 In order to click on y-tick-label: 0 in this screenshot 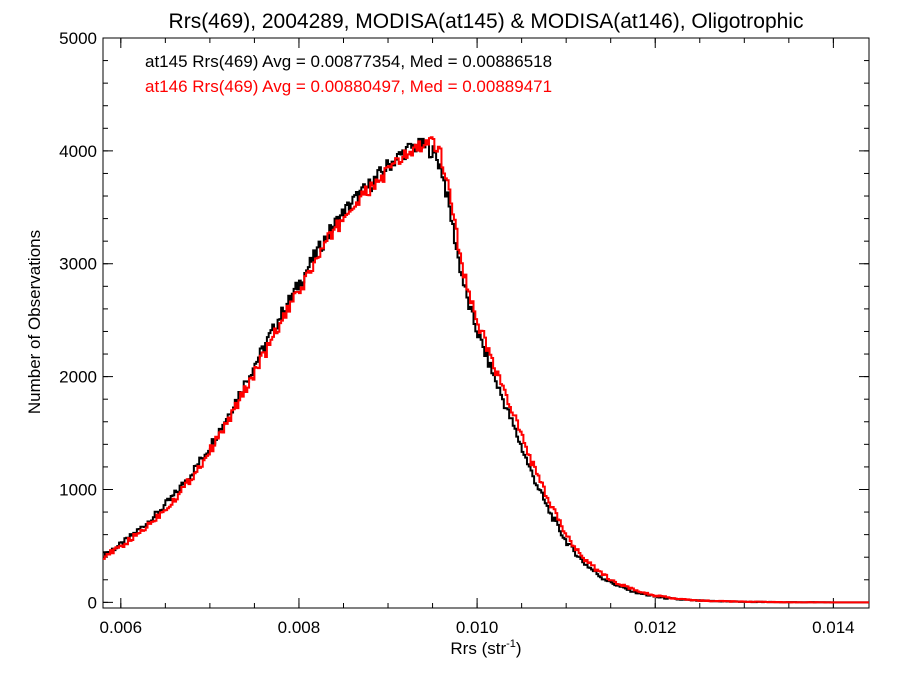, I will do `click(92, 602)`.